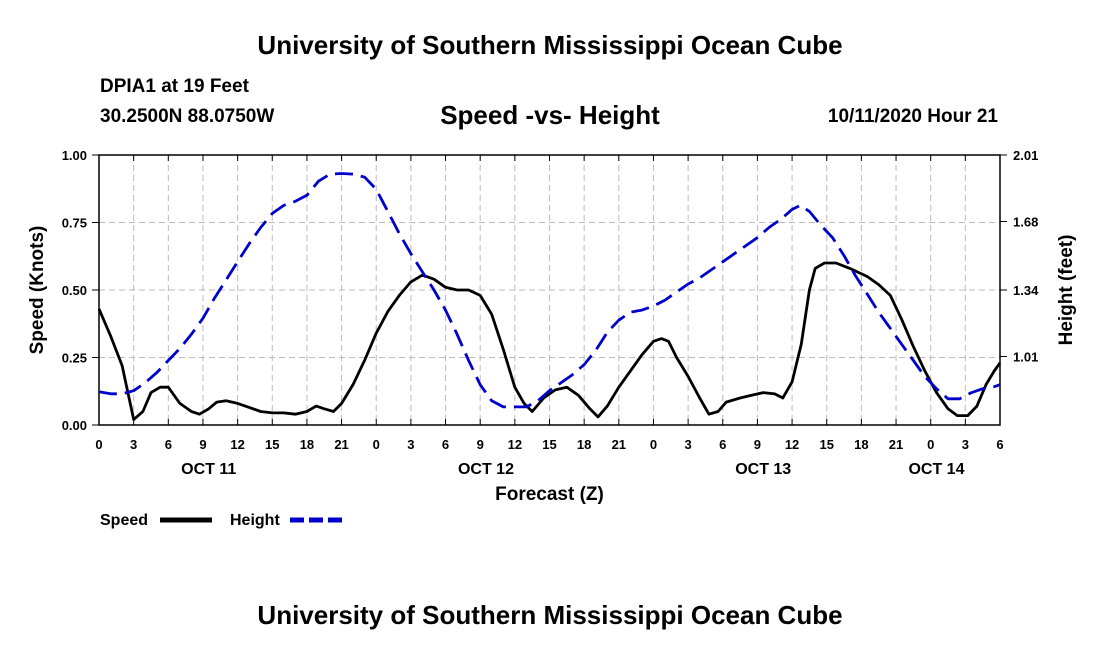 Image resolution: width=1100 pixels, height=650 pixels. I want to click on station-label: DPIA1 at 19 Feet, so click(174, 86).